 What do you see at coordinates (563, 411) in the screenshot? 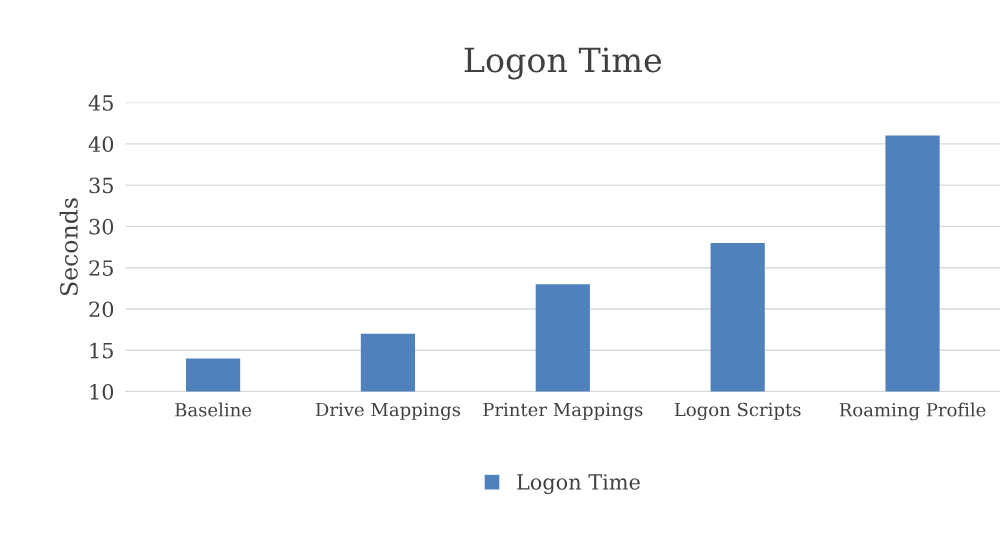
I see `x-tick-label: Printer Mappings` at bounding box center [563, 411].